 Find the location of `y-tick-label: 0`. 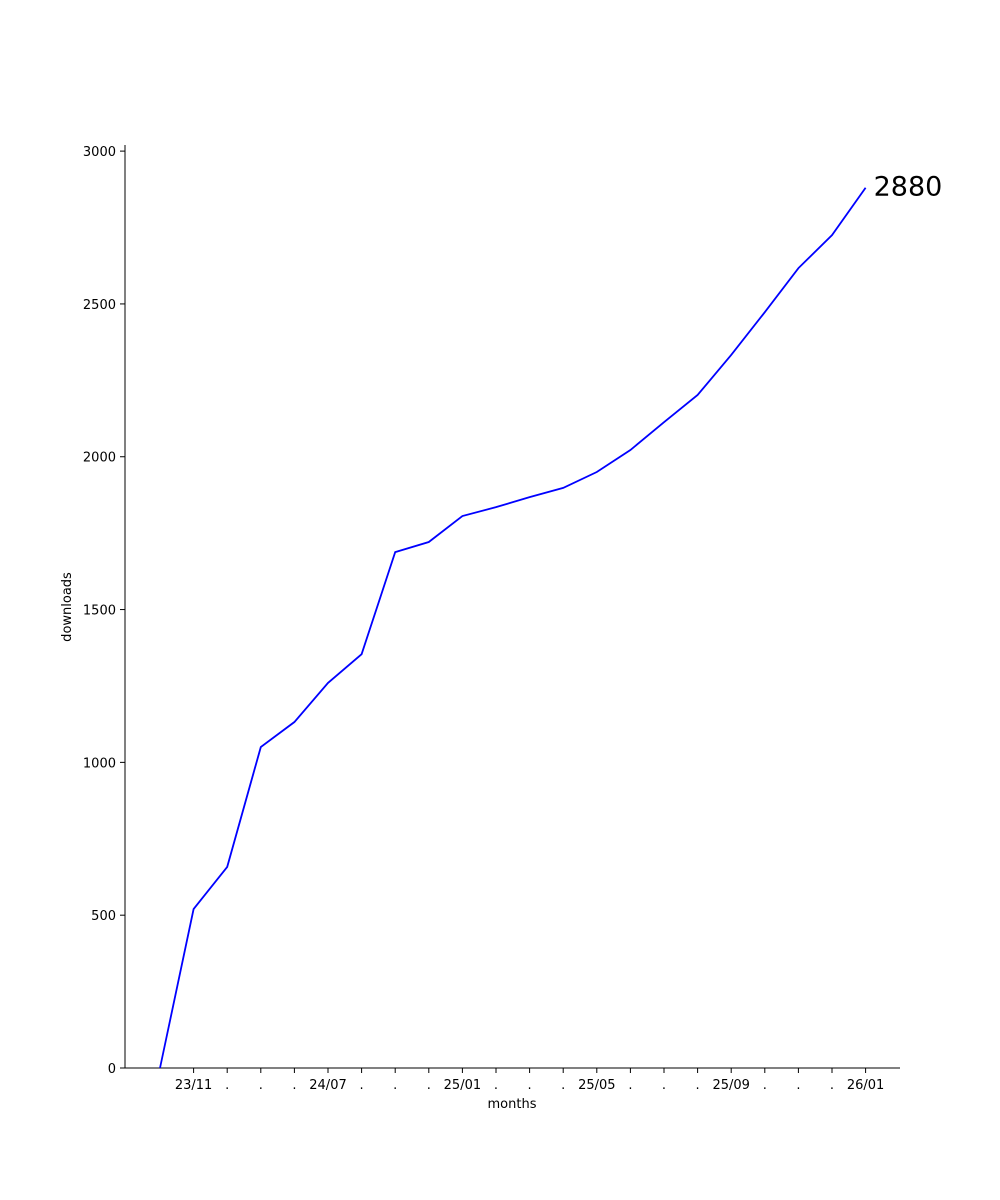

y-tick-label: 0 is located at coordinates (112, 1069).